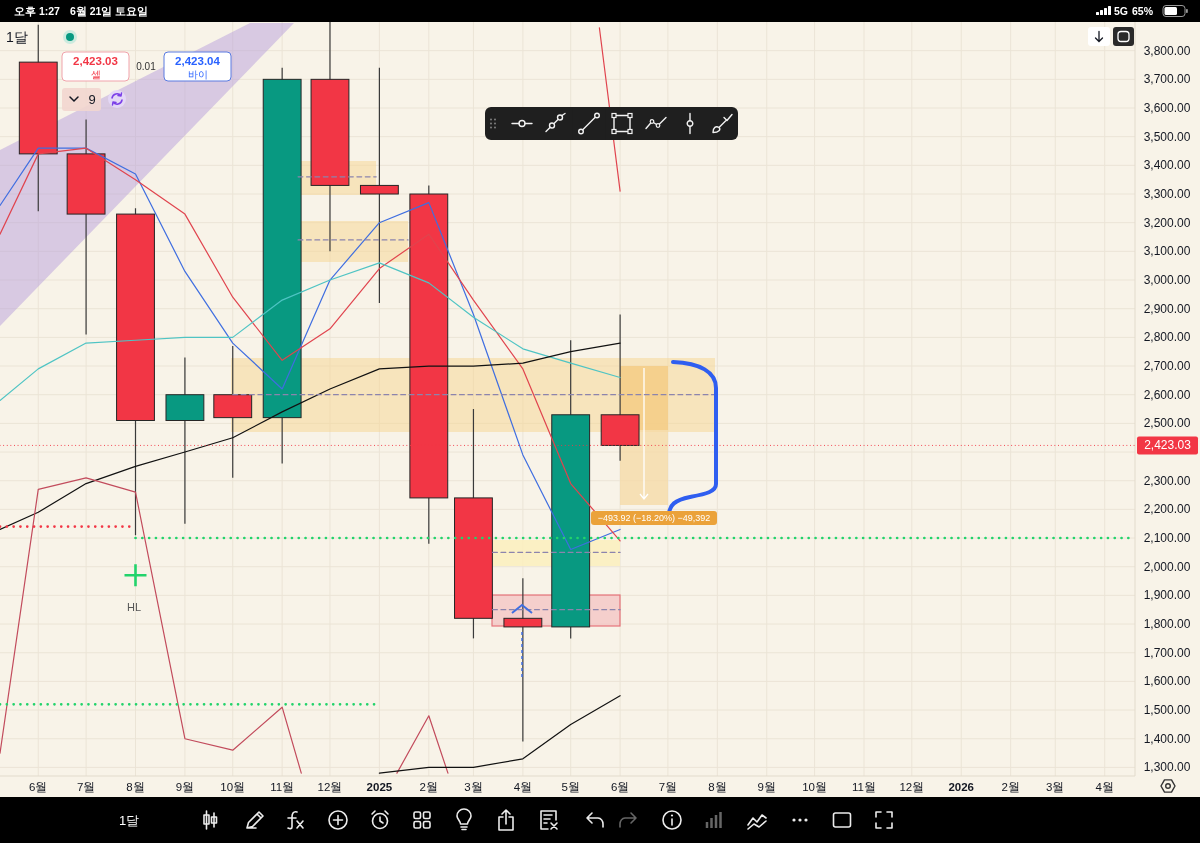  I want to click on y-tick-label: 1,600.00, so click(1167, 681).